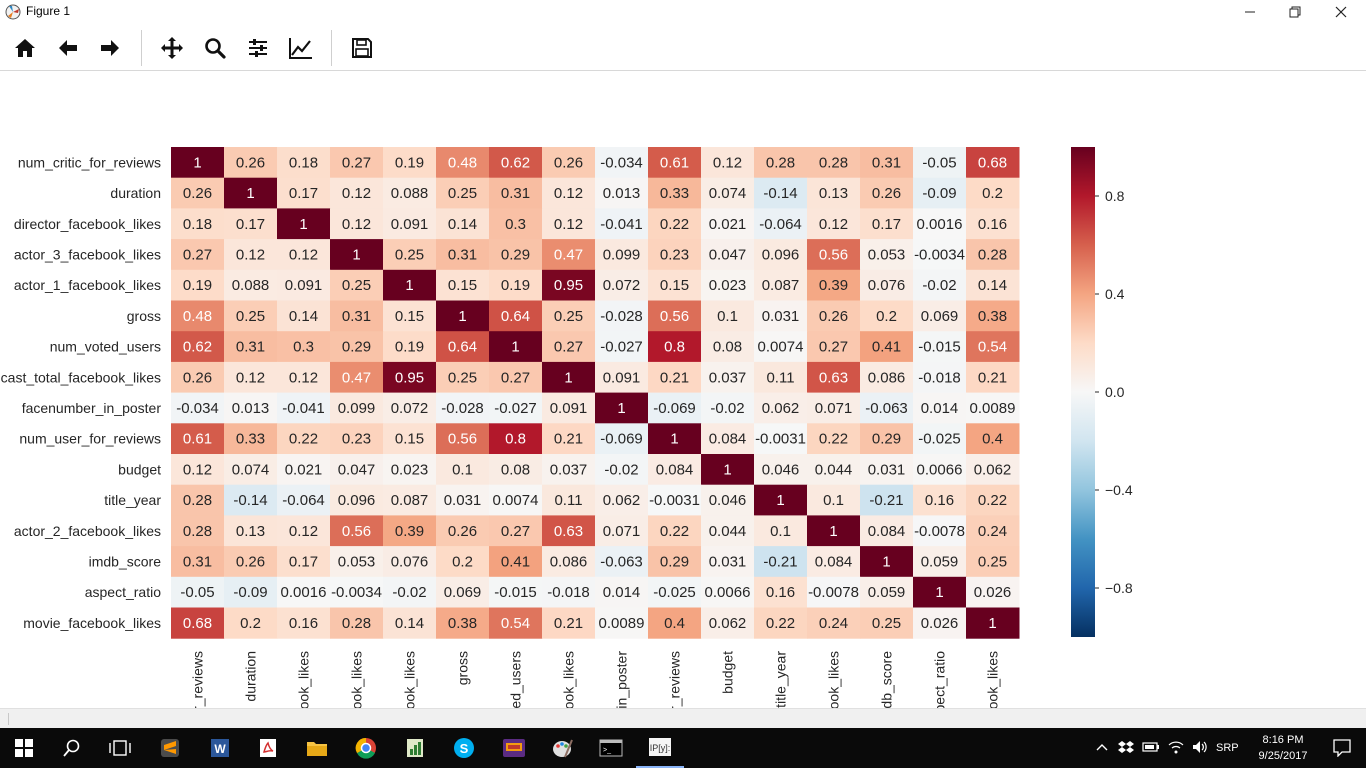 The image size is (1366, 768). Describe the element at coordinates (660, 748) in the screenshot. I see `taskbar-app-ipython: IP[y]:` at that location.